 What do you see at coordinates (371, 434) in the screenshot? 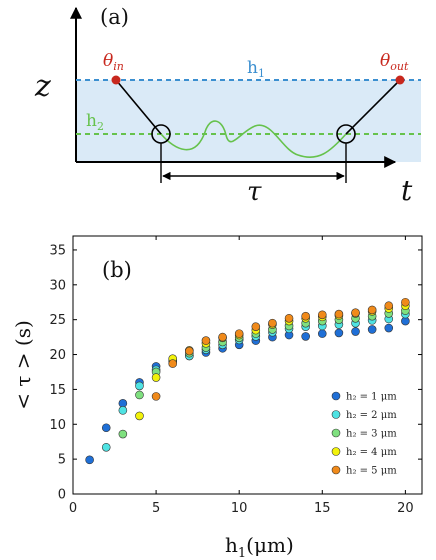
I see `legend-entry-label: h₂ = 3 μm` at bounding box center [371, 434].